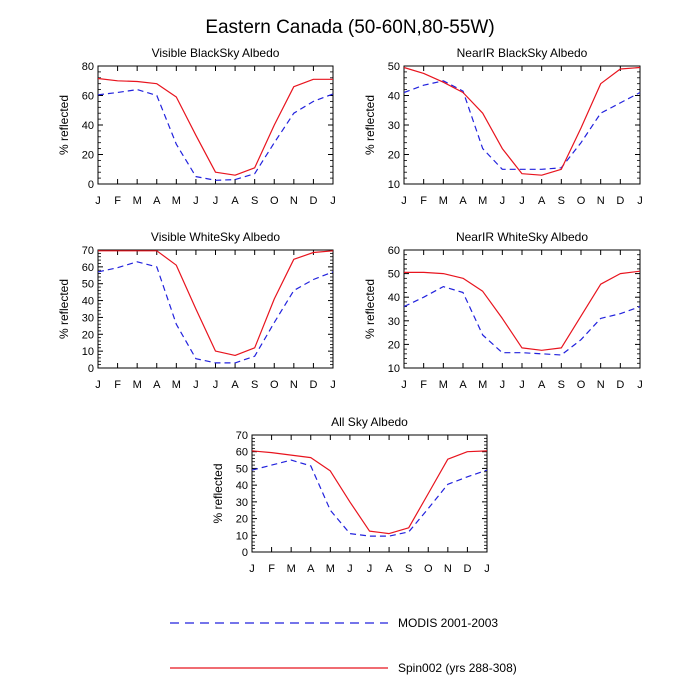 The height and width of the screenshot is (700, 700). What do you see at coordinates (457, 668) in the screenshot?
I see `legend-label-spin002: Spin002 (yrs 288-308)` at bounding box center [457, 668].